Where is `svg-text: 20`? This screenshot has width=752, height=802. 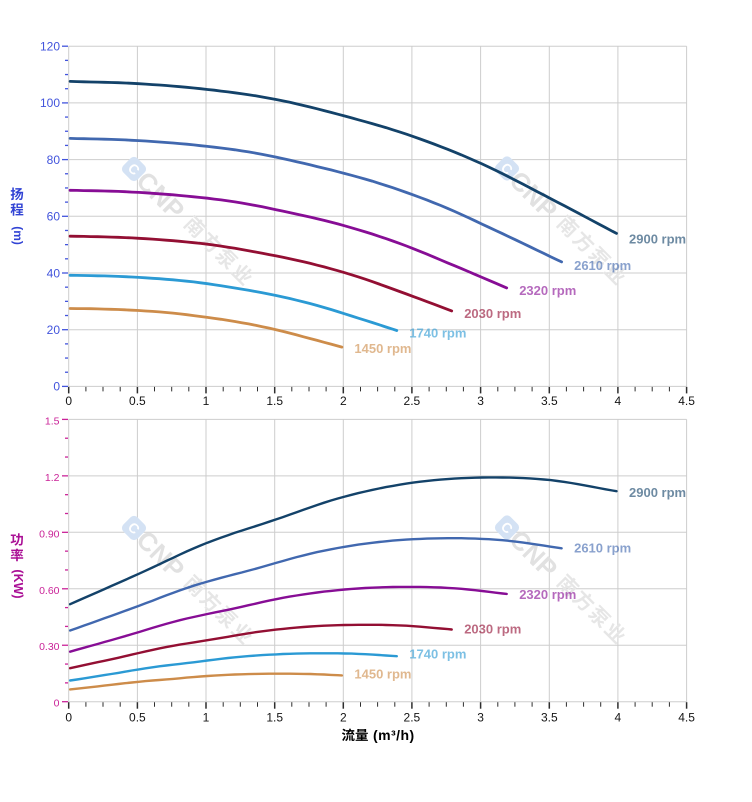
svg-text: 20 is located at coordinates (54, 330).